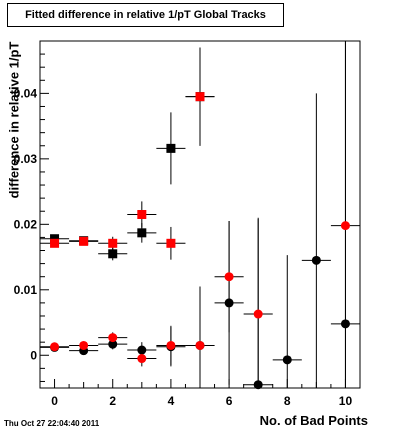 Image resolution: width=400 pixels, height=433 pixels. What do you see at coordinates (52, 423) in the screenshot?
I see `timestamp: Thu Oct 27 22:04:40 2011` at bounding box center [52, 423].